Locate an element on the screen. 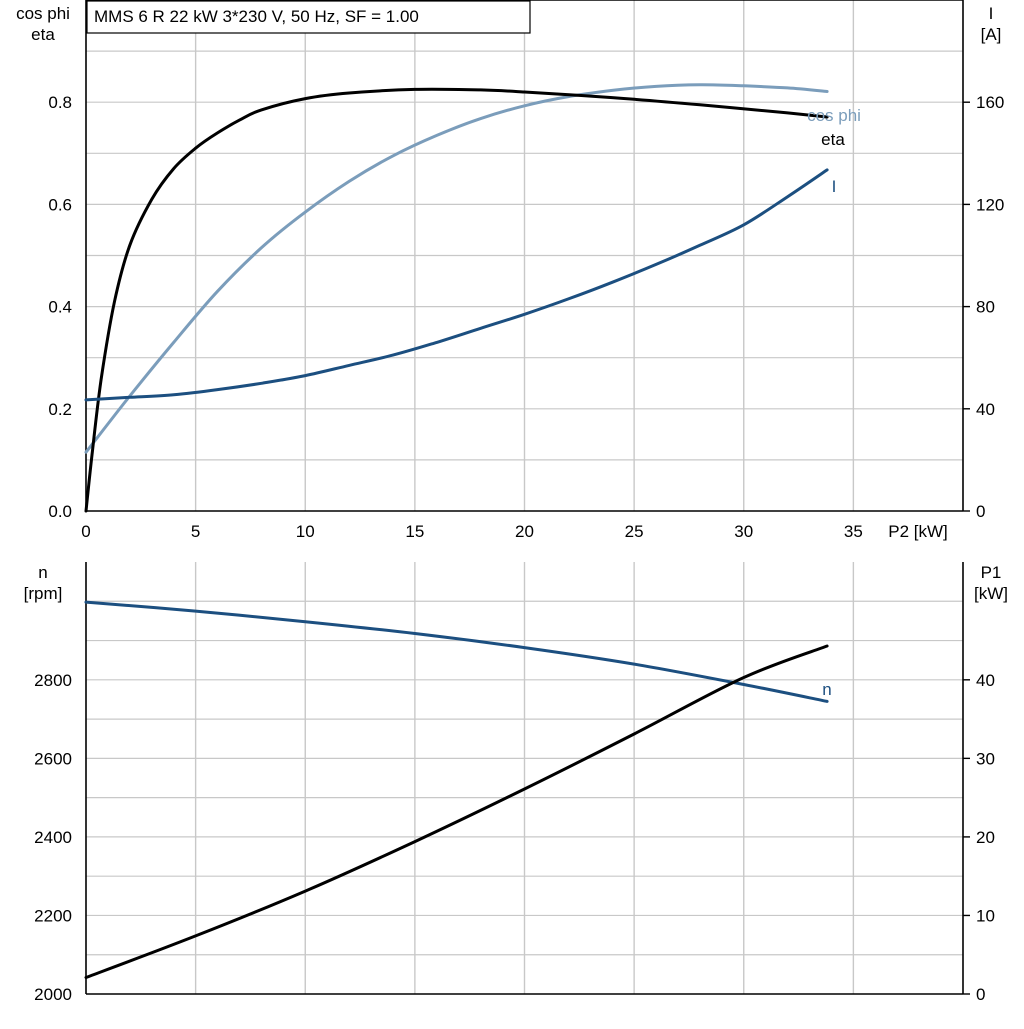  y-tick-label-right: 30 is located at coordinates (985, 758).